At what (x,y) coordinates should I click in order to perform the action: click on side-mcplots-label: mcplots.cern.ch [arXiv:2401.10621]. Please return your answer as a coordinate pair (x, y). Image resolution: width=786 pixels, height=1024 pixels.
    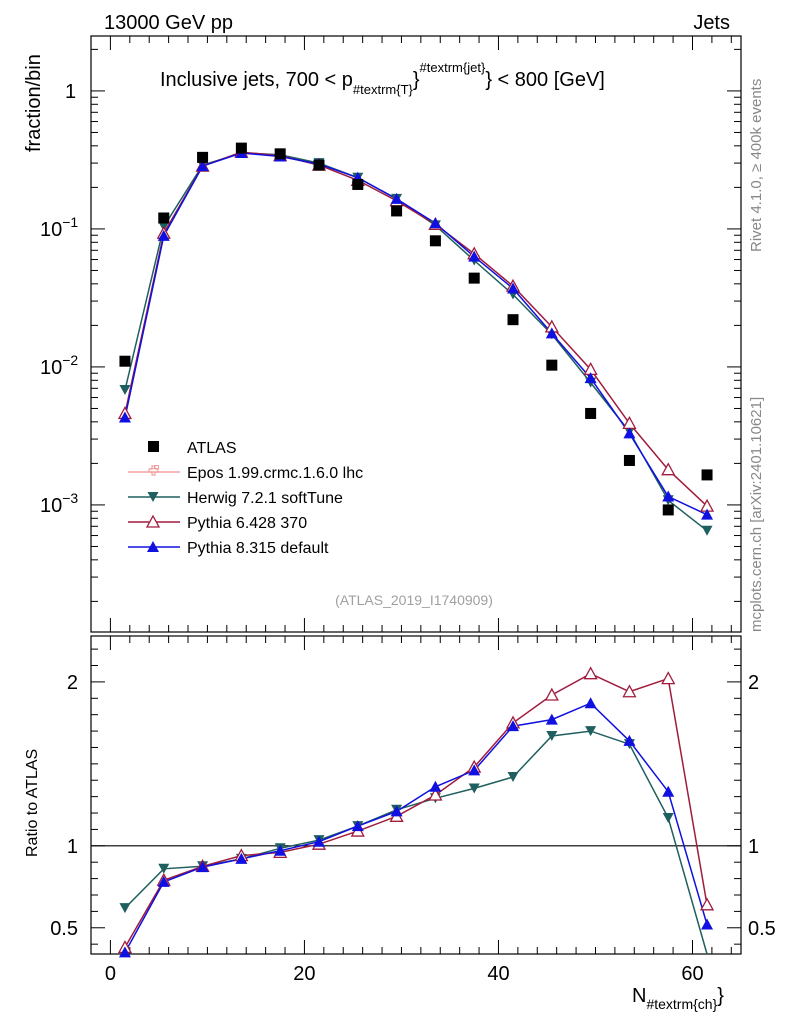
    Looking at the image, I should click on (756, 514).